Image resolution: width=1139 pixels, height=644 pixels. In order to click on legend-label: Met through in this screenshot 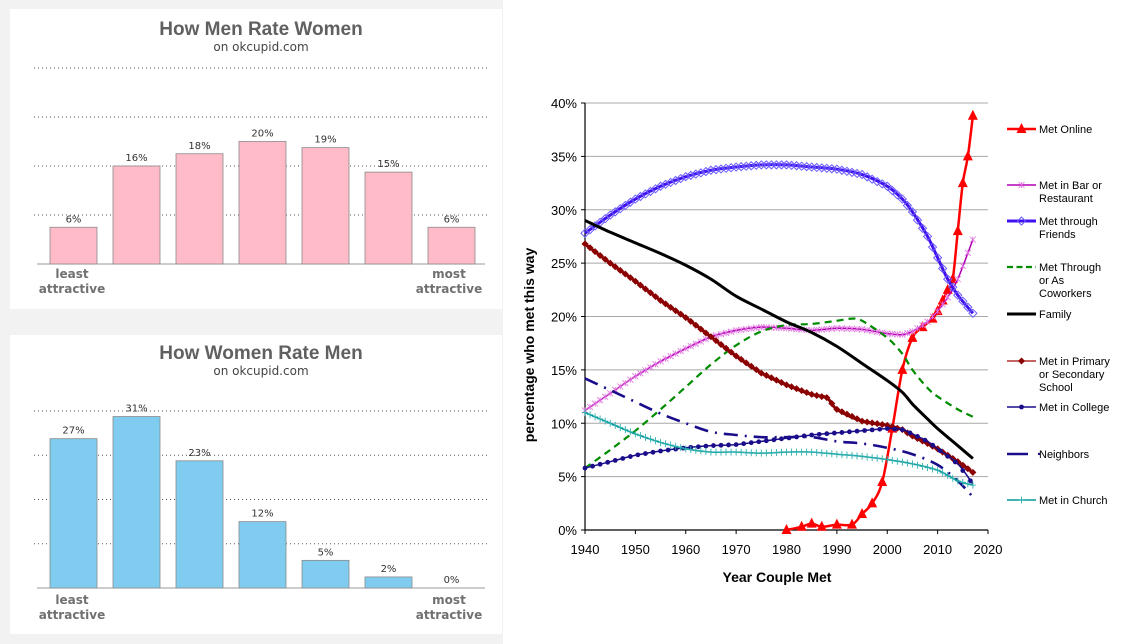, I will do `click(1068, 222)`.